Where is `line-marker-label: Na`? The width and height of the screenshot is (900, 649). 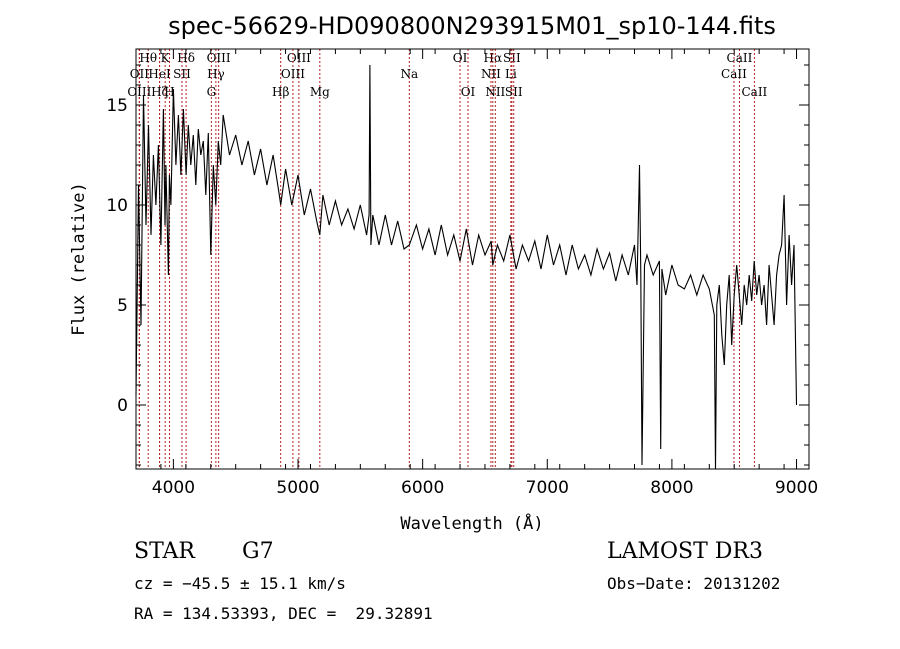
line-marker-label: Na is located at coordinates (409, 74).